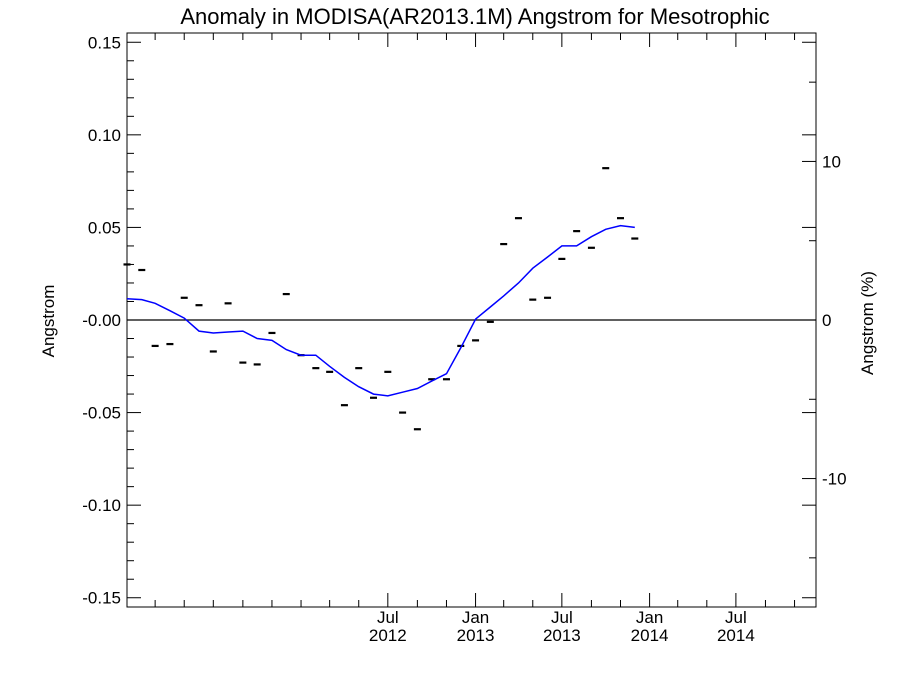 Image resolution: width=900 pixels, height=675 pixels. I want to click on y-axis-label-right: Angstrom (%), so click(867, 323).